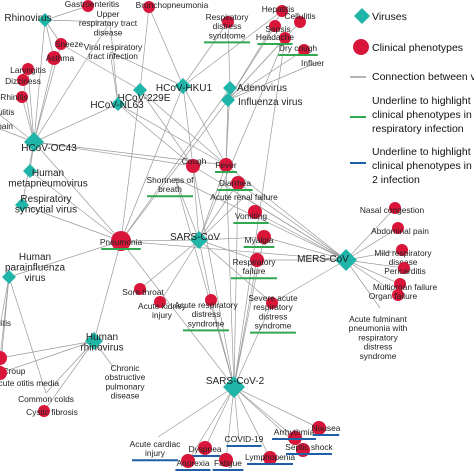  What do you see at coordinates (14, 371) in the screenshot?
I see `phenotype-label: Croup` at bounding box center [14, 371].